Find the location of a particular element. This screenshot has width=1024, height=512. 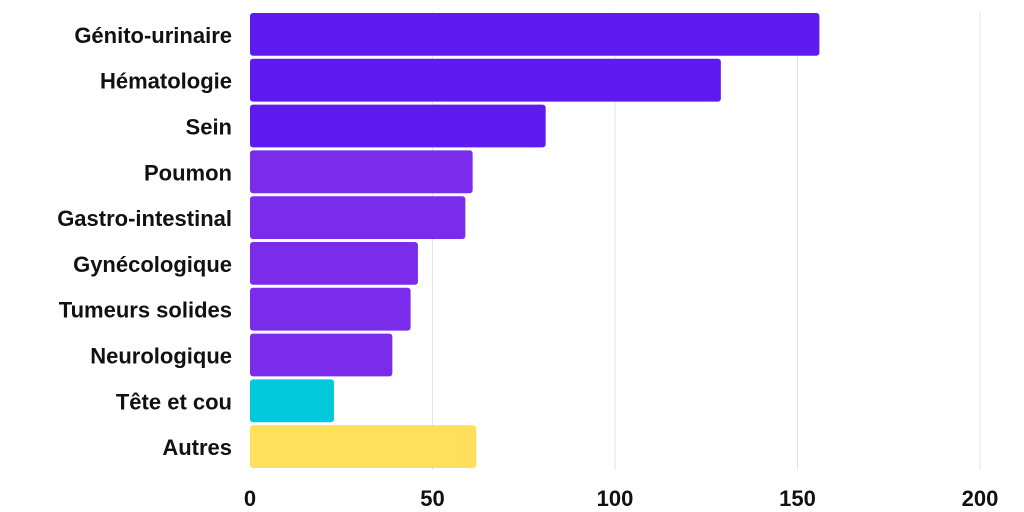

category-label-7: Neurologique is located at coordinates (161, 356).